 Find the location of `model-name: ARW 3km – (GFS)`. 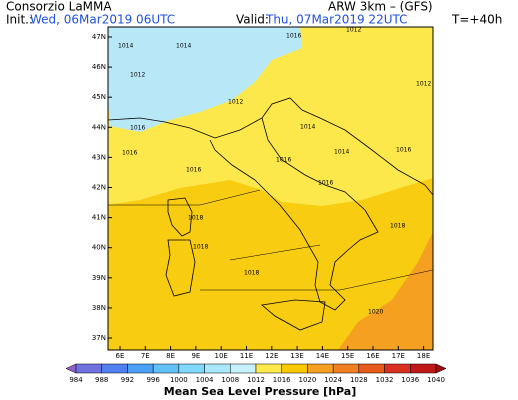

model-name: ARW 3km – (GFS) is located at coordinates (380, 7).